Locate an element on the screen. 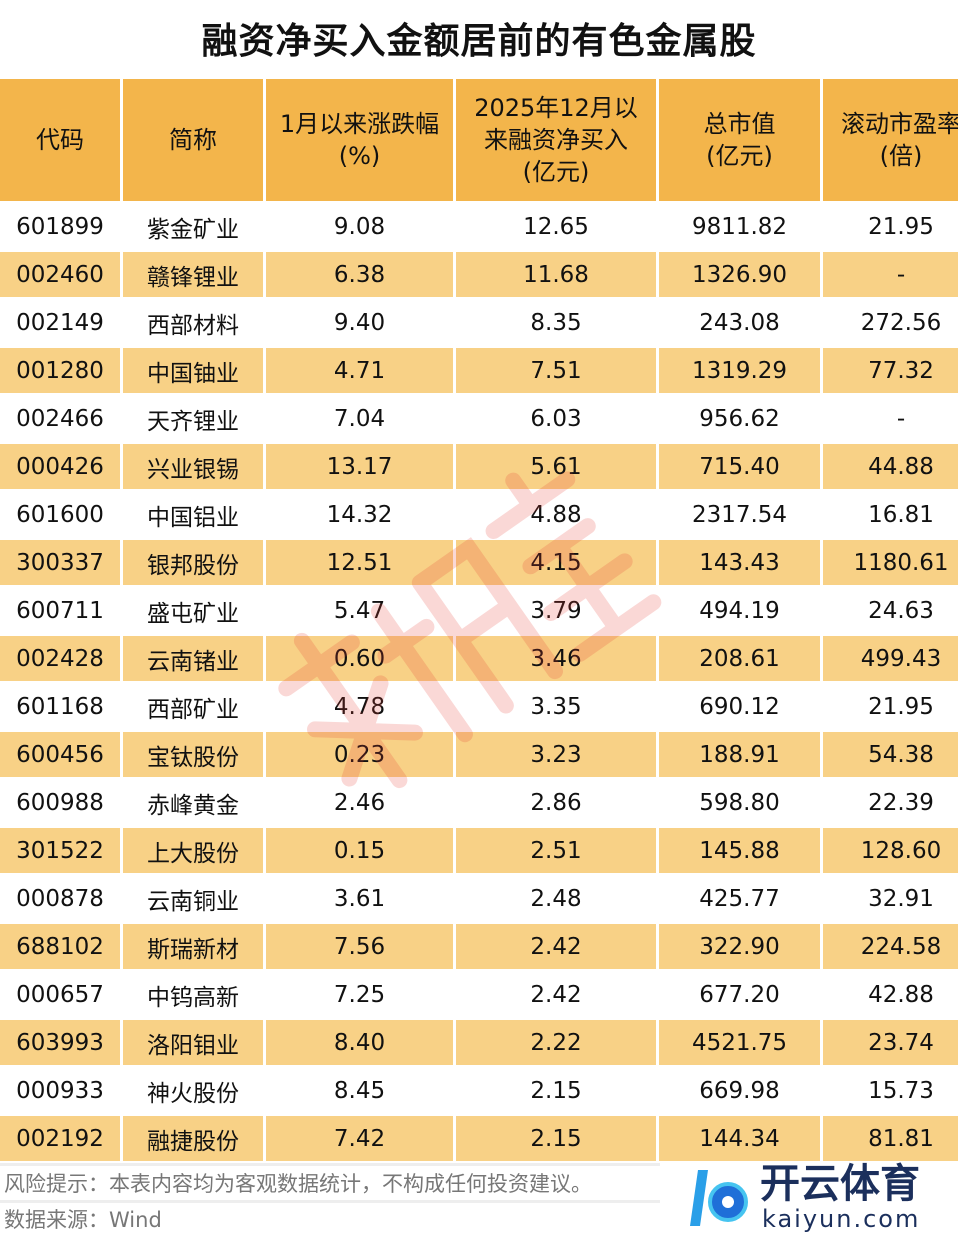 This screenshot has width=958, height=1234. table-row: 002192 融捷股份 7.42 2.15 144.34 81.81 is located at coordinates (479, 1138).